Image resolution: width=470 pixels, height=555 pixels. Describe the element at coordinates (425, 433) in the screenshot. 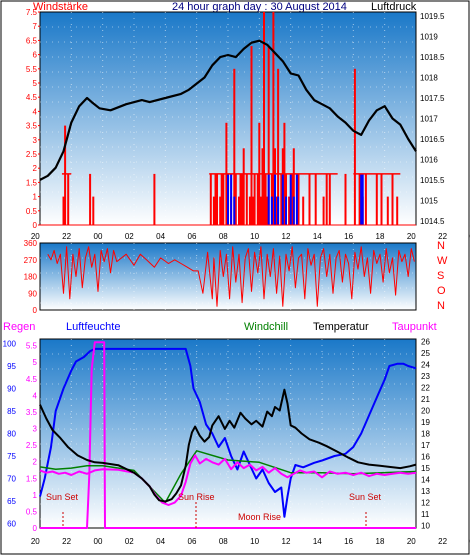

I see `temperature-axis-ticks: 10 11 12 13 14 15 16 17 18 19 20 21 22 23 24 25 26` at that location.